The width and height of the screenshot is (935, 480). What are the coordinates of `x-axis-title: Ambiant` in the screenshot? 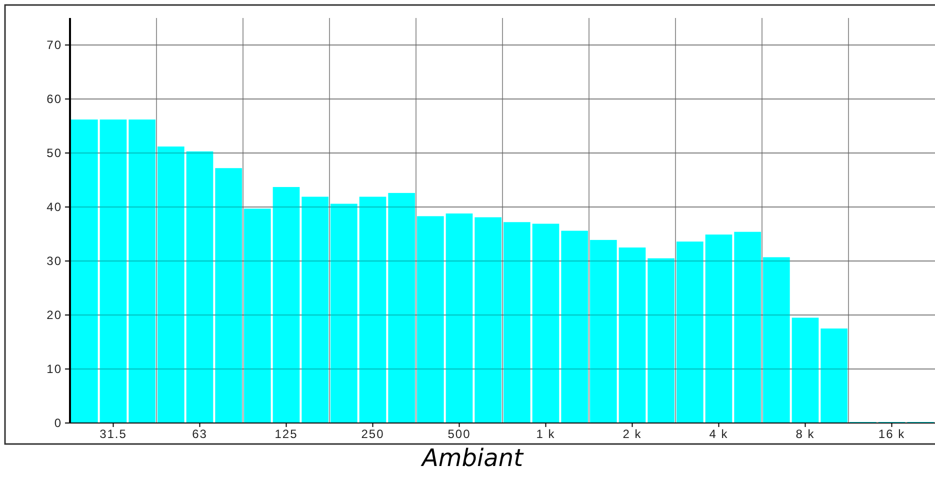 It's located at (472, 458).